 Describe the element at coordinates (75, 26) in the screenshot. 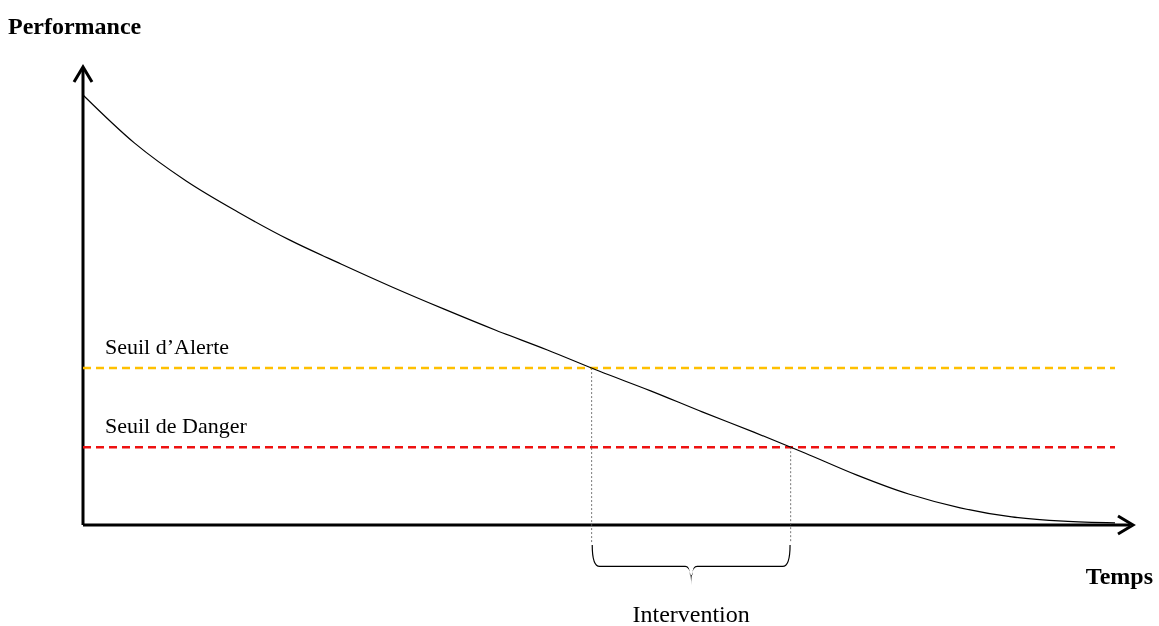

I see `y-axis-title: Performance` at that location.